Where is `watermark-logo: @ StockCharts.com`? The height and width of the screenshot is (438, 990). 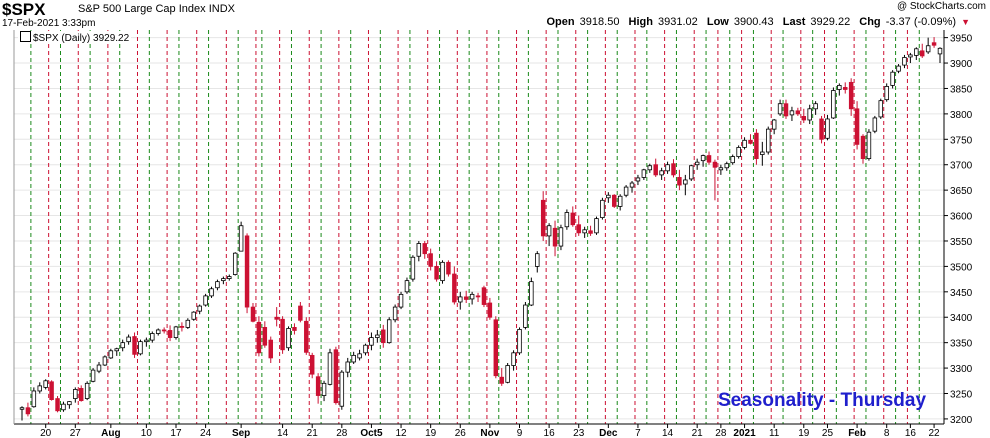 watermark-logo: @ StockCharts.com is located at coordinates (941, 6).